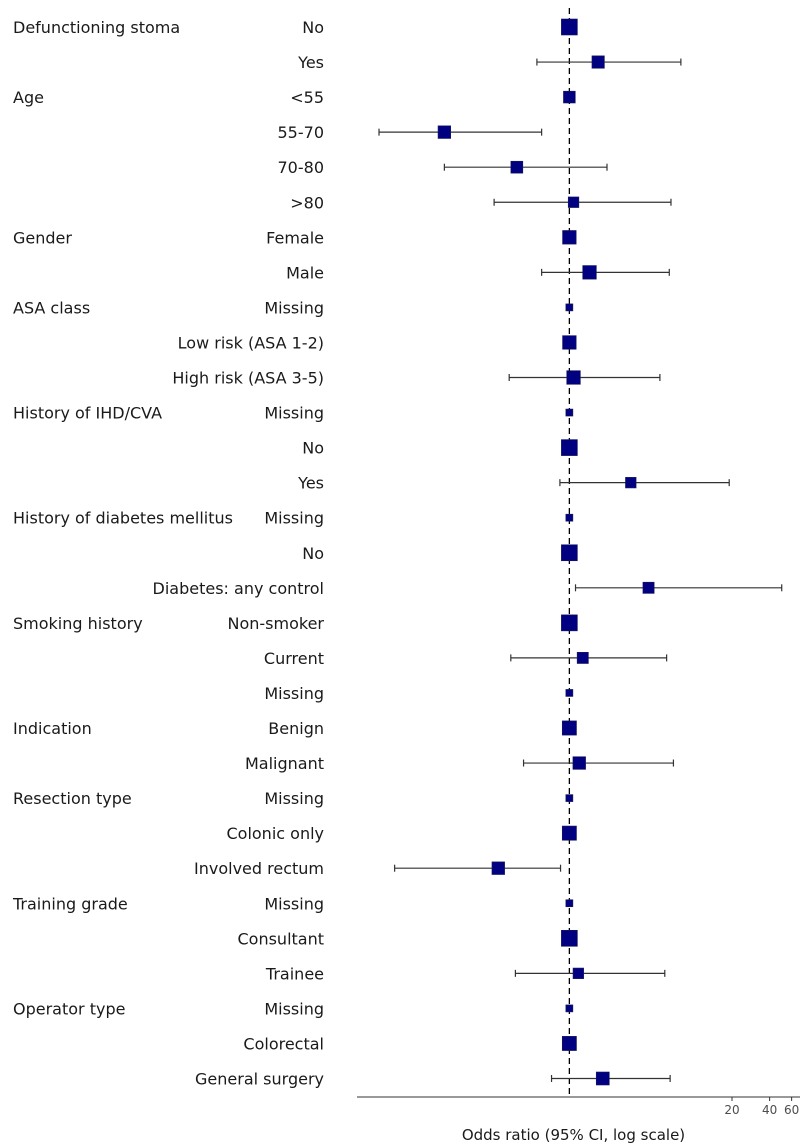  I want to click on level-label: >80, so click(307, 202).